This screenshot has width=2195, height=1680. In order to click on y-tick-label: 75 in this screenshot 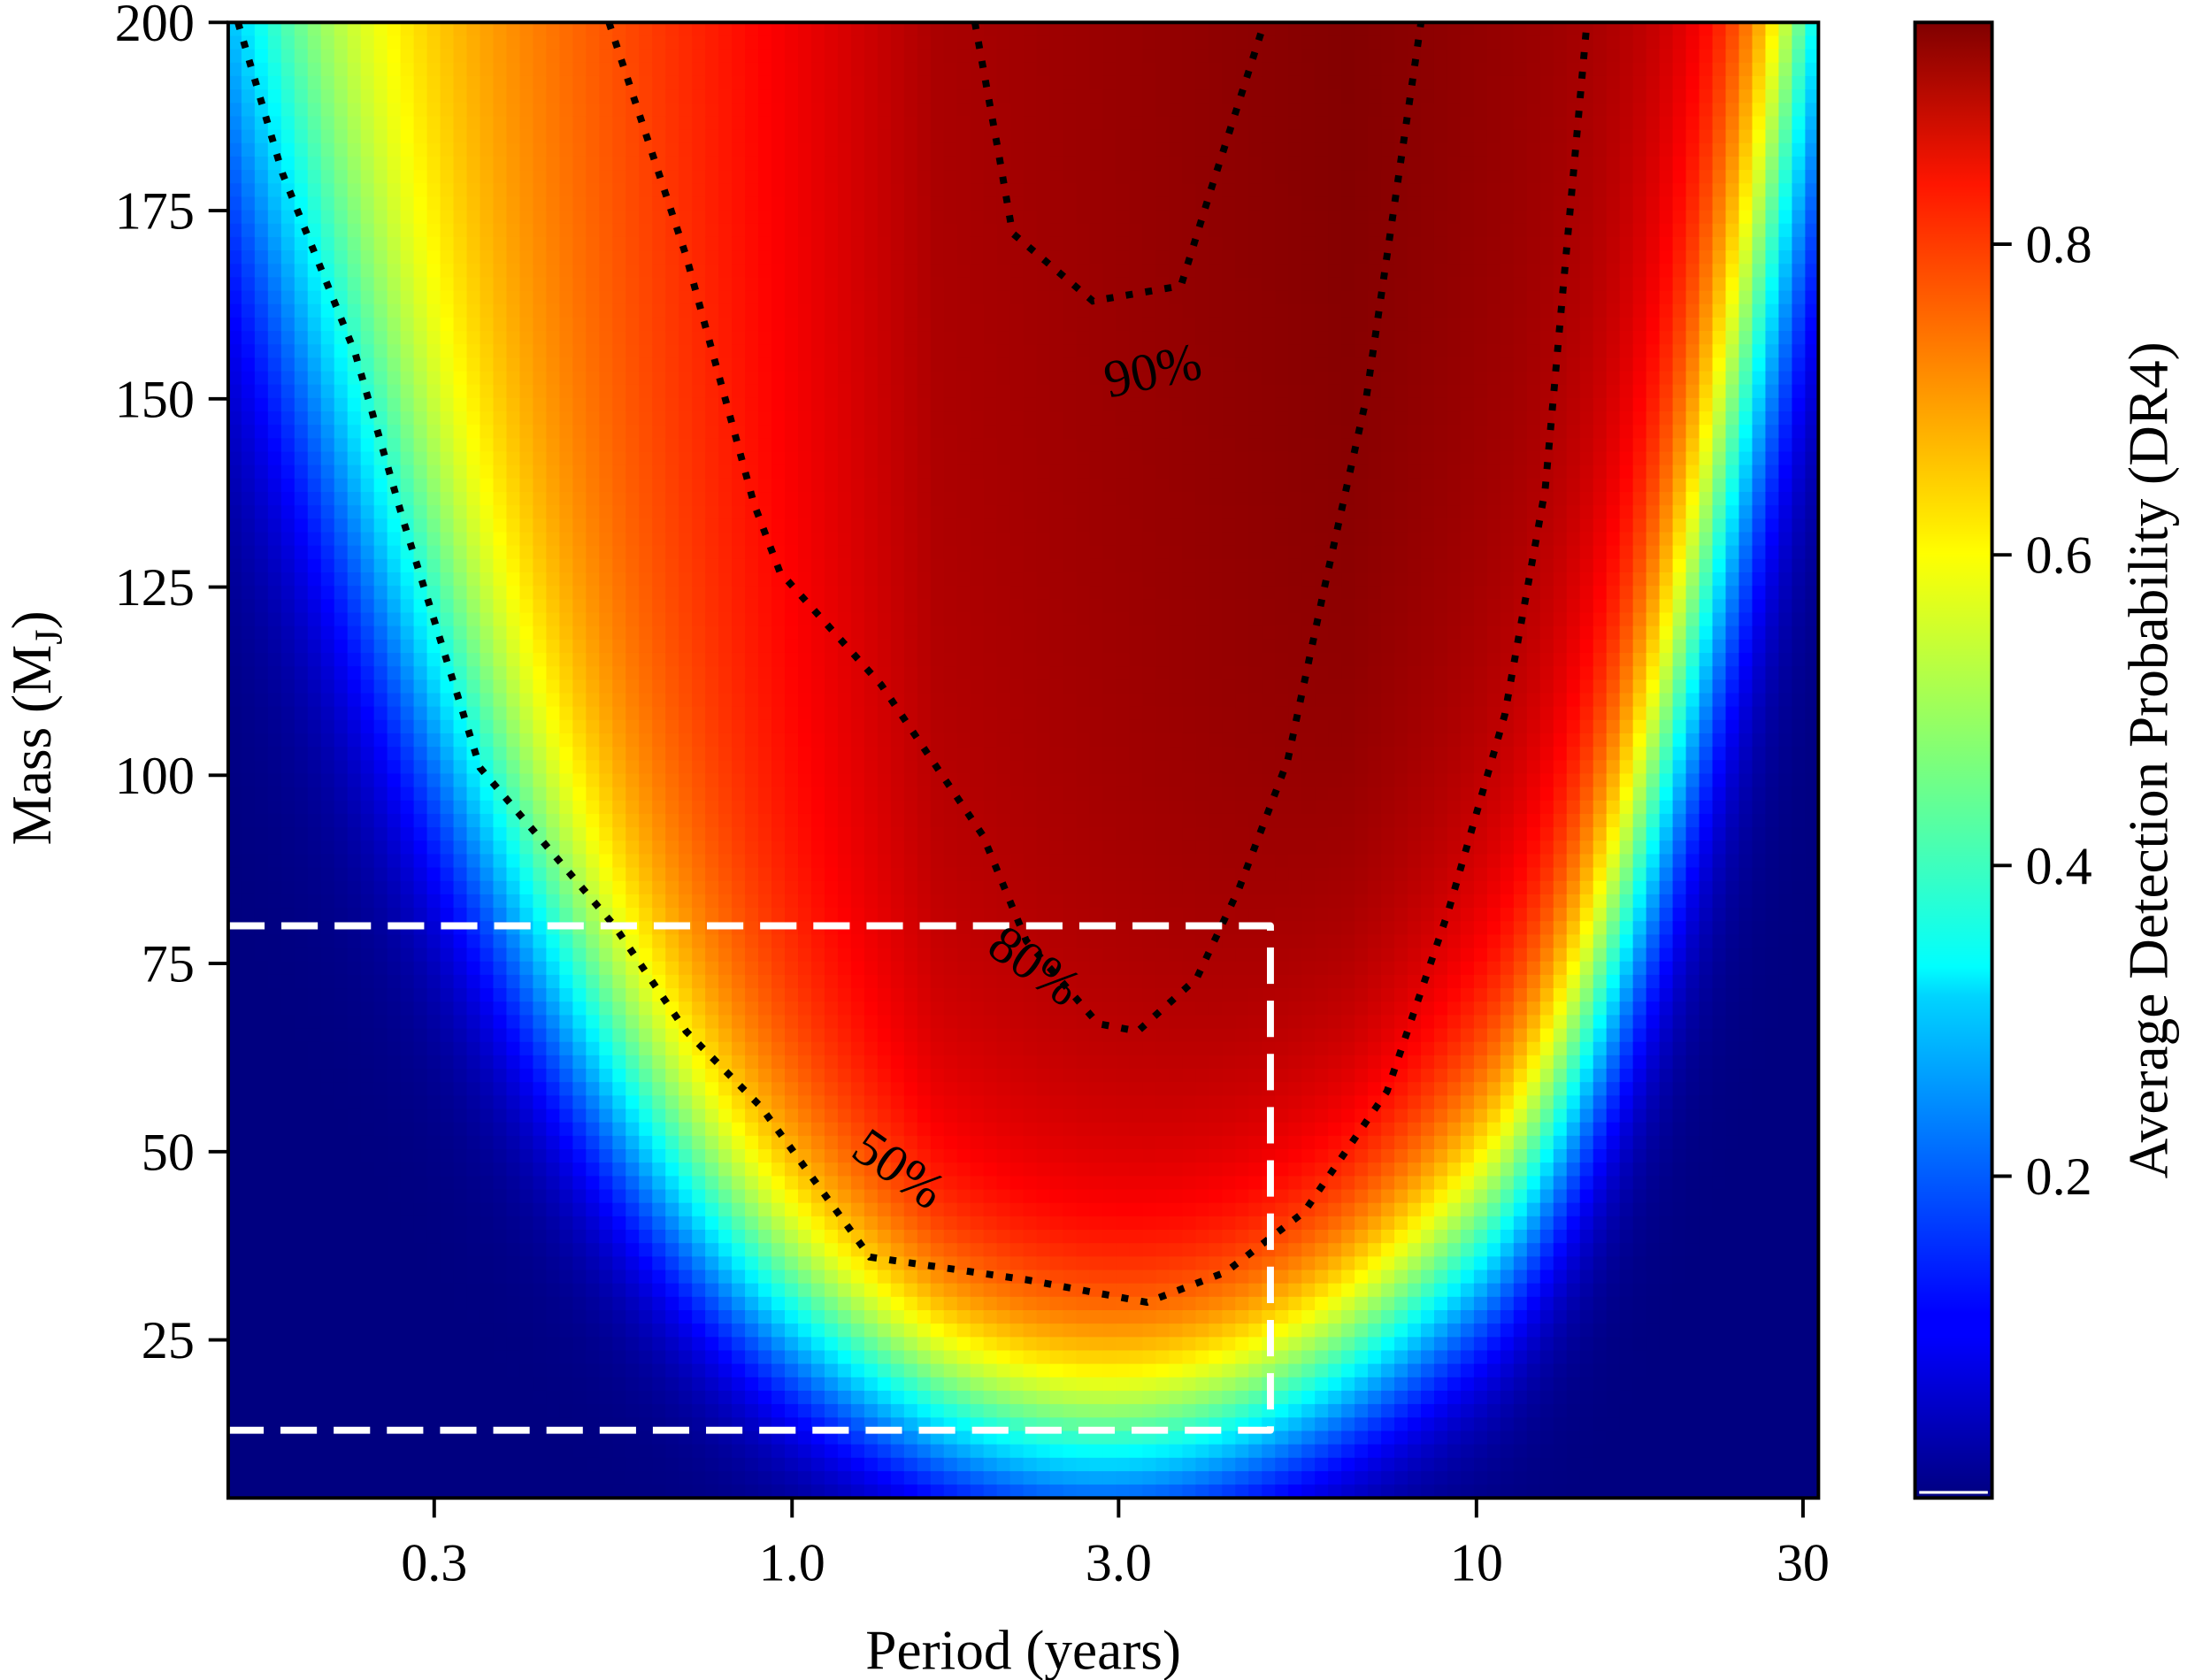, I will do `click(168, 964)`.